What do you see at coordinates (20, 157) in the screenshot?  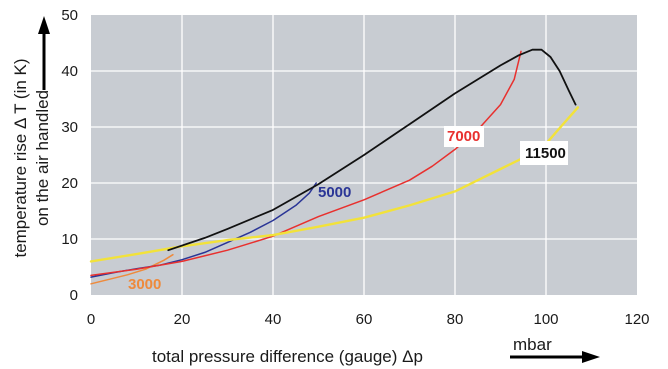 I see `y-axis-title: temperature rise Δ T (in K)` at bounding box center [20, 157].